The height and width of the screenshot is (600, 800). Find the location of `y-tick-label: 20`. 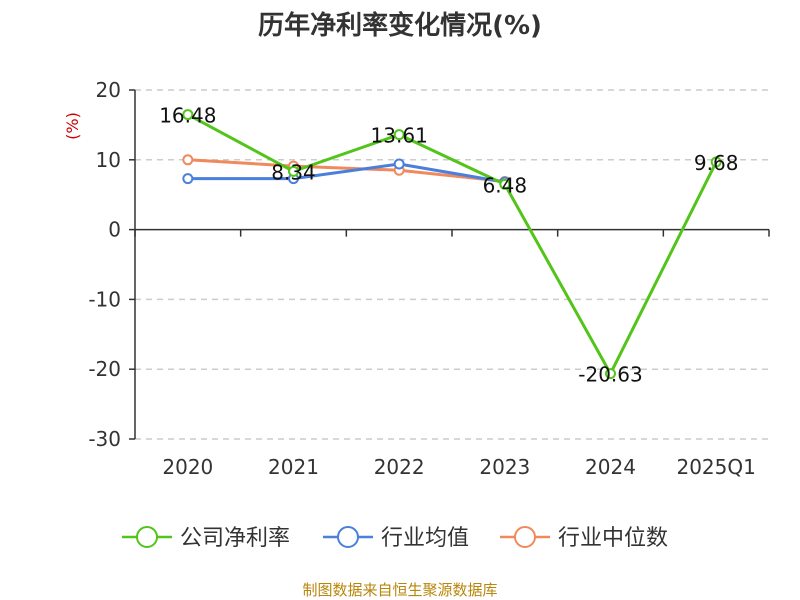

y-tick-label: 20 is located at coordinates (108, 90).